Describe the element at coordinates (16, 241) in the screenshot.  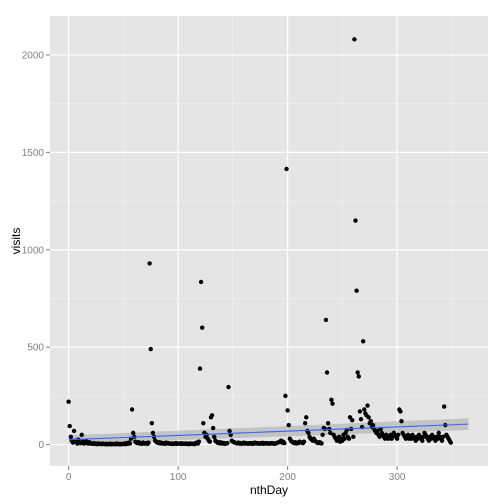
I see `y-axis-title: visits` at that location.